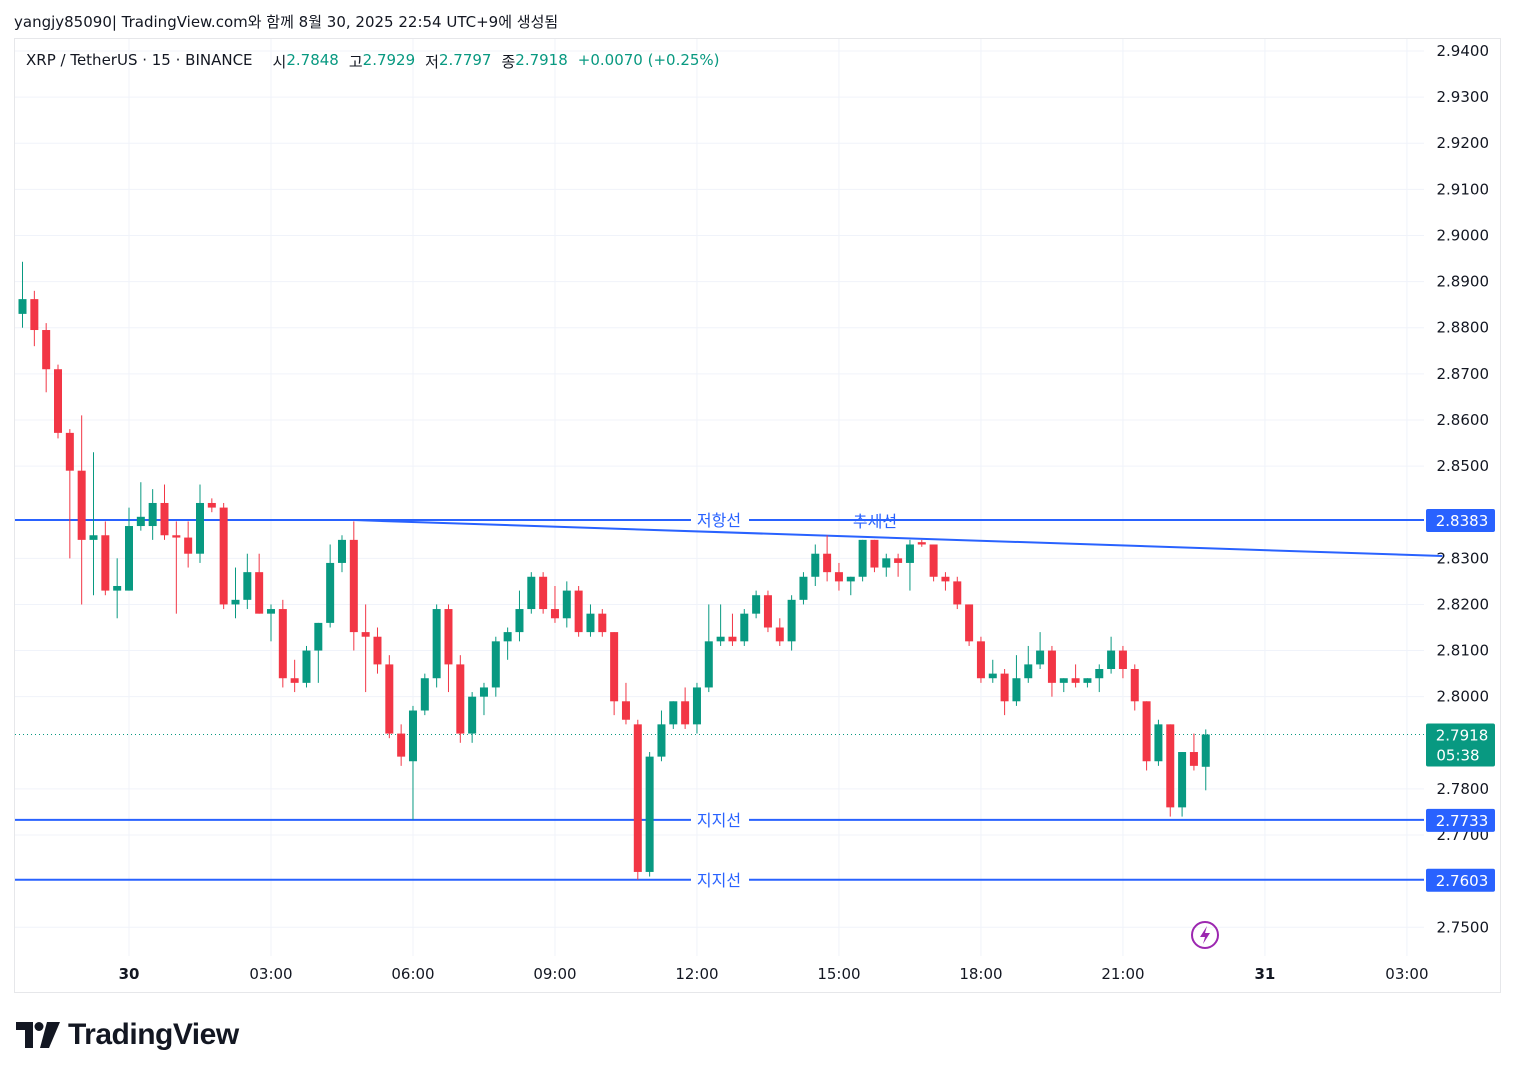 This screenshot has height=1080, width=1516. What do you see at coordinates (139, 60) in the screenshot?
I see `symbol-title: XRP / TetherUS · 15 · BINANCE` at bounding box center [139, 60].